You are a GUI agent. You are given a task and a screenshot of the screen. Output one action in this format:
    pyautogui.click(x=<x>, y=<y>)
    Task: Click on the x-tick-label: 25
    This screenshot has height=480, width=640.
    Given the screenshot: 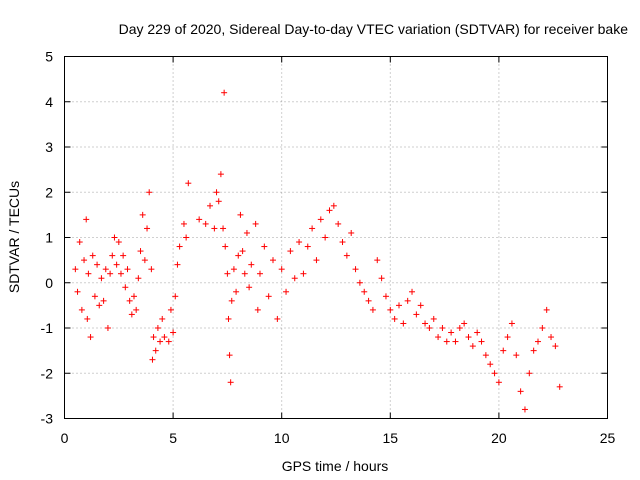 What is the action you would take?
    pyautogui.click(x=608, y=438)
    